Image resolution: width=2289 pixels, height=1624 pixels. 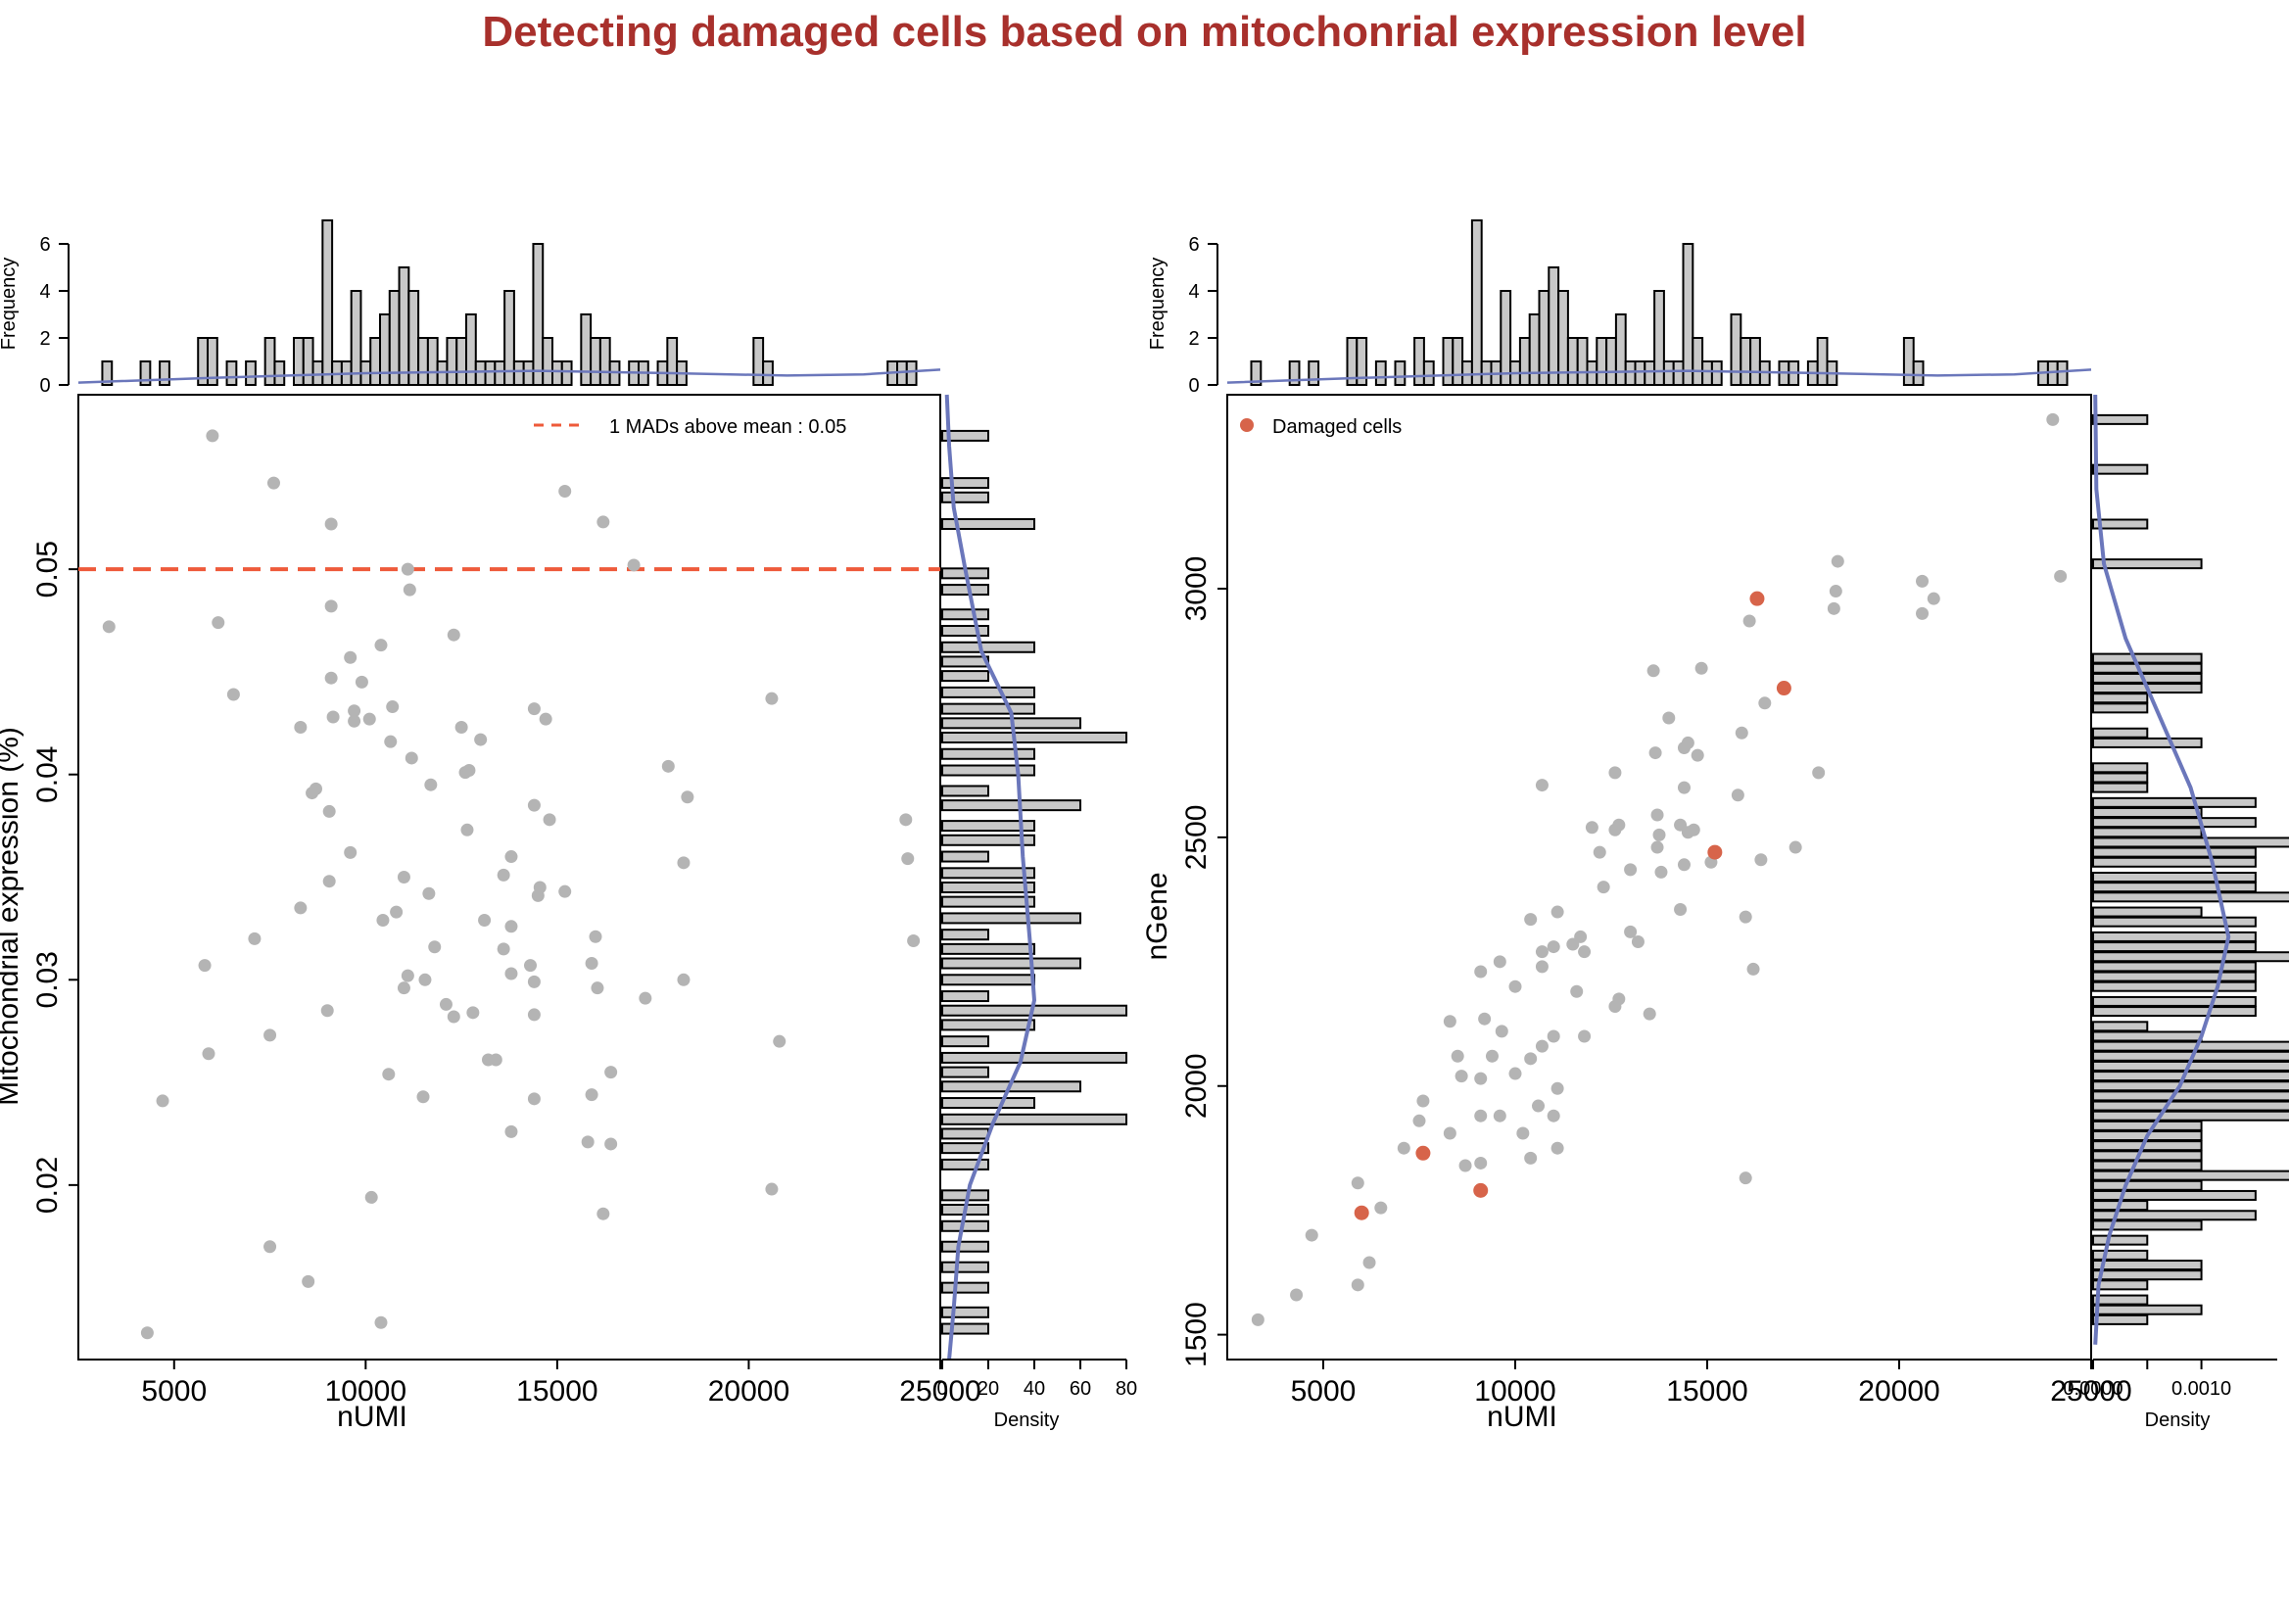 What do you see at coordinates (372, 1417) in the screenshot?
I see `x-axis-label: nUMI` at bounding box center [372, 1417].